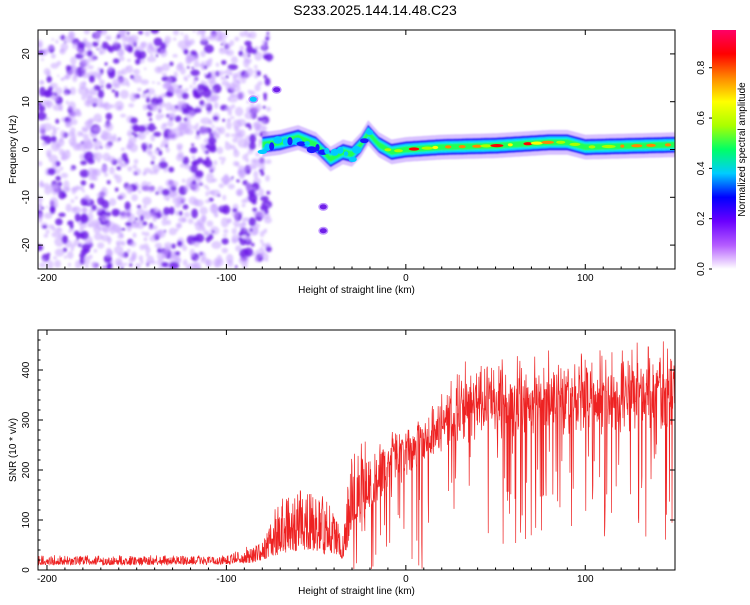  What do you see at coordinates (468, 146) in the screenshot?
I see `tone-band-layer` at bounding box center [468, 146].